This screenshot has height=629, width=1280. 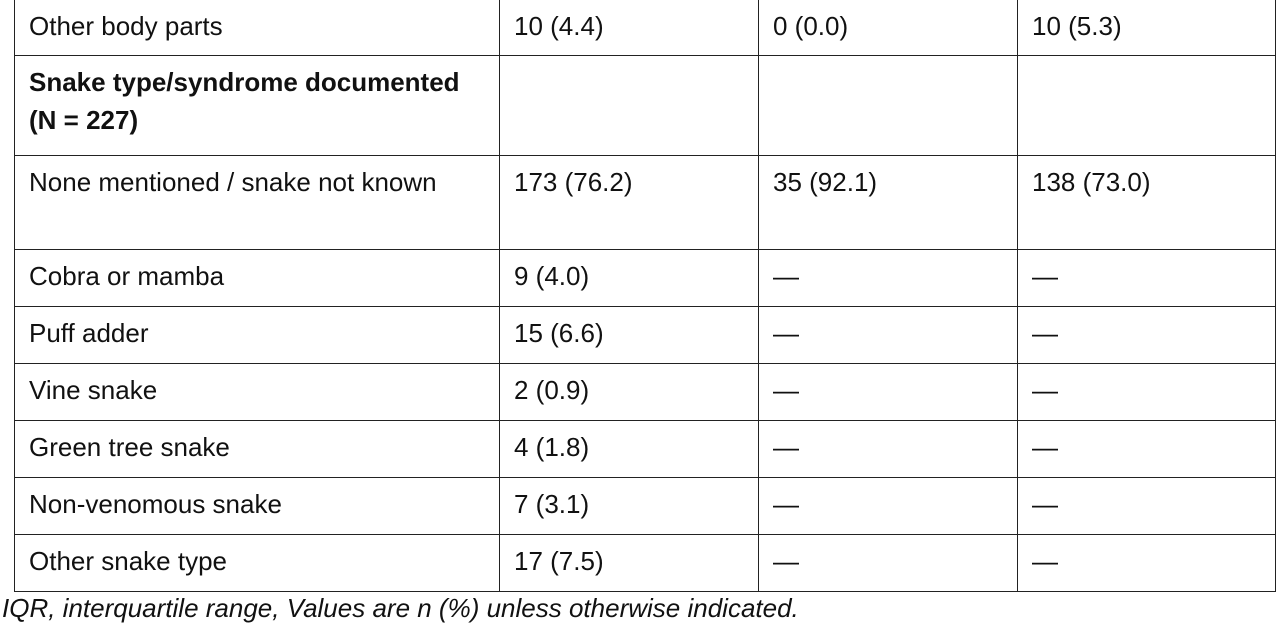 I want to click on row-label: Snake type/syndrome documented (N = 227), so click(x=257, y=105).